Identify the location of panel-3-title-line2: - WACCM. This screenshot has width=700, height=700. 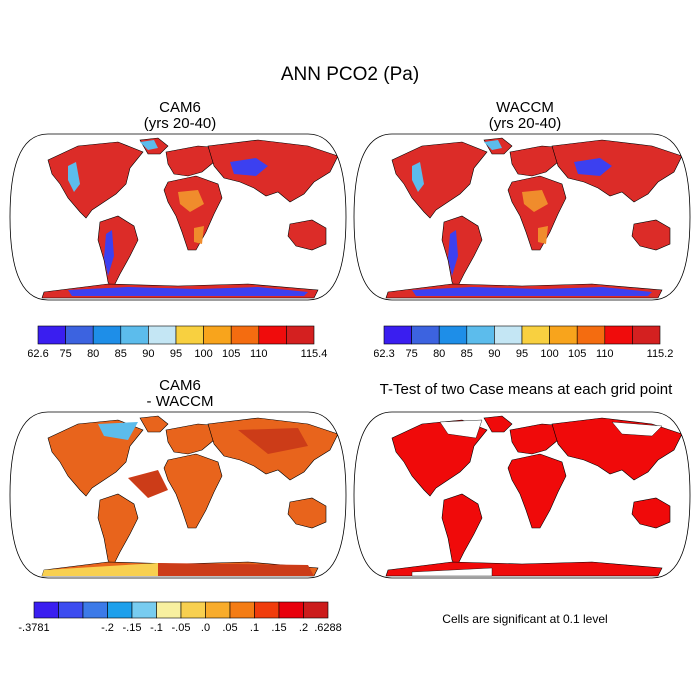
(180, 401).